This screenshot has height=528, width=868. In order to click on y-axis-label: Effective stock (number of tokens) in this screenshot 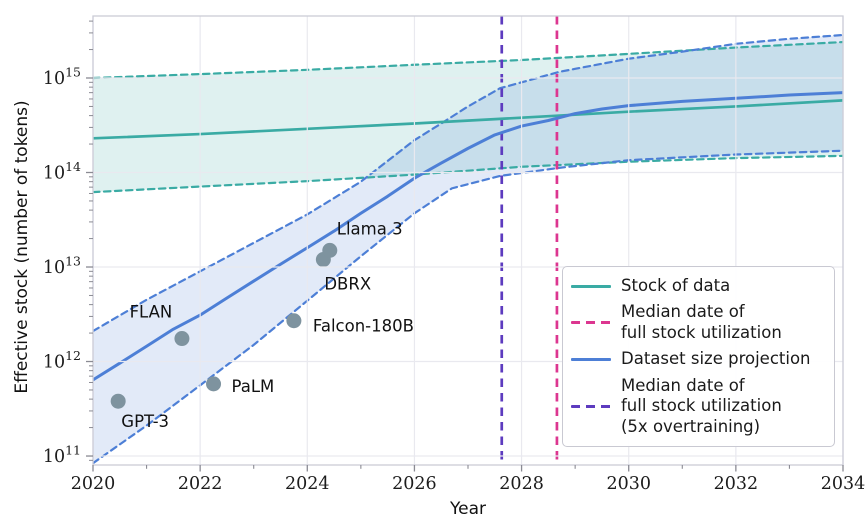, I will do `click(22, 246)`.